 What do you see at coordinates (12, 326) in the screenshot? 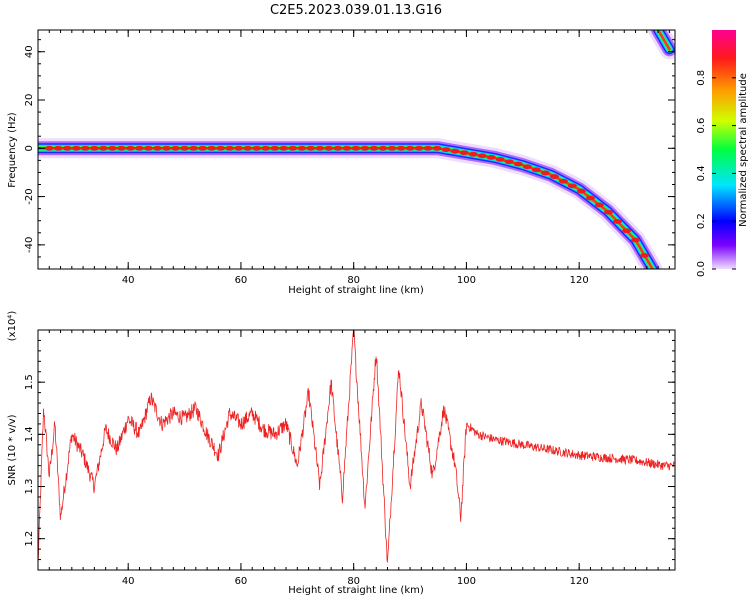
I see `snr-scale-label: (x10⁴)` at bounding box center [12, 326].